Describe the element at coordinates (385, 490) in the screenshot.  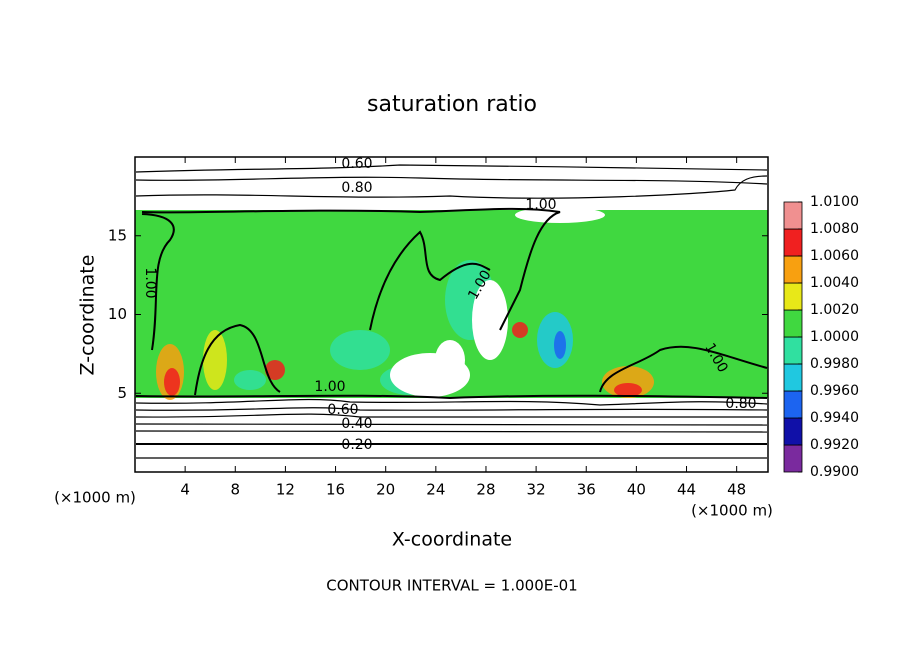
I see `x-tick-label: 20` at that location.